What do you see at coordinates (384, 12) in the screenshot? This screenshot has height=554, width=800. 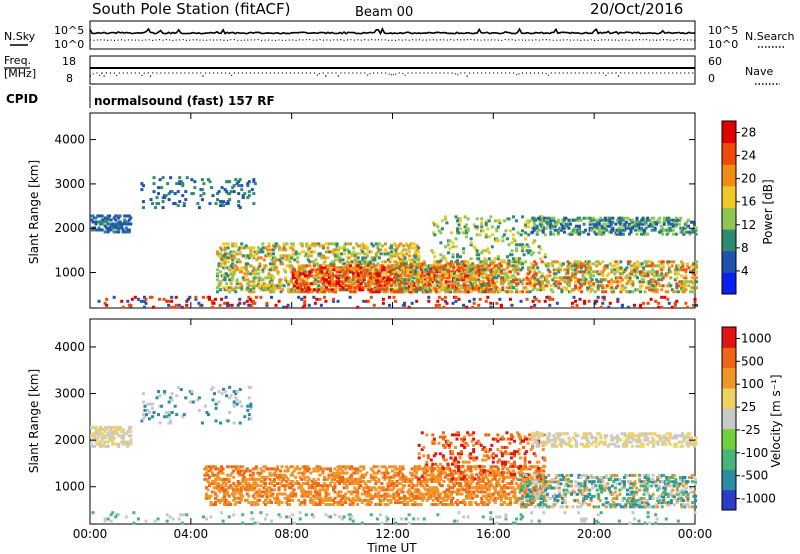 I see `beam-title: Beam 00` at bounding box center [384, 12].